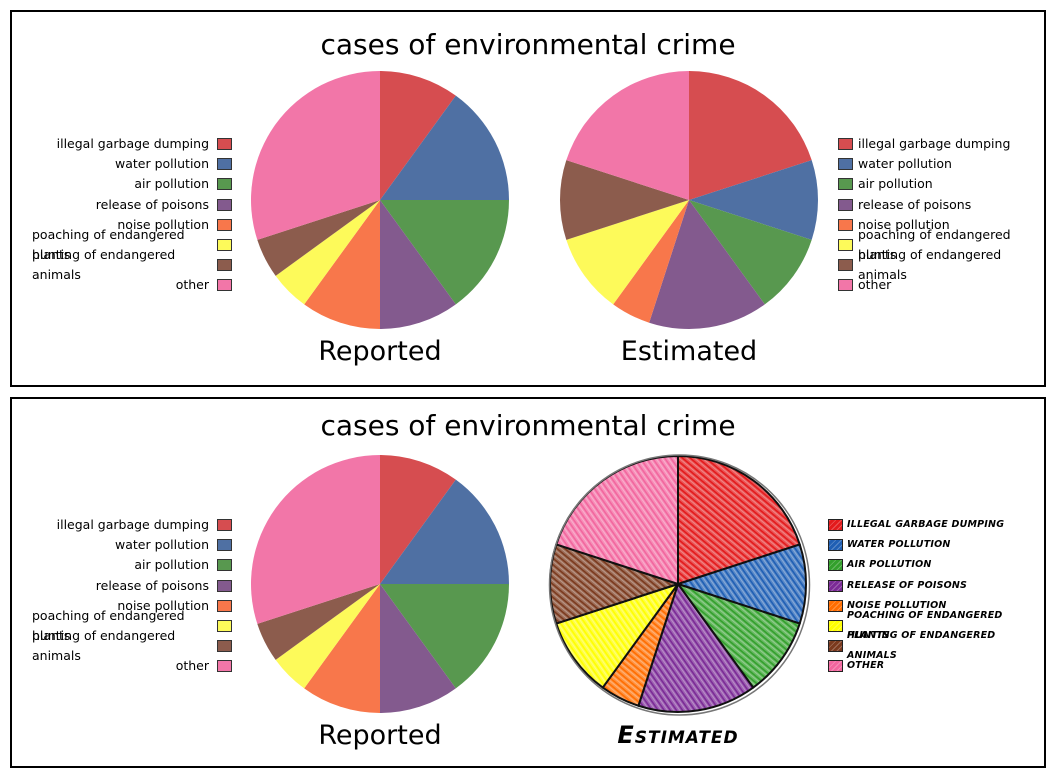  I want to click on top-chart-title: cases of environmental crime, so click(528, 44).